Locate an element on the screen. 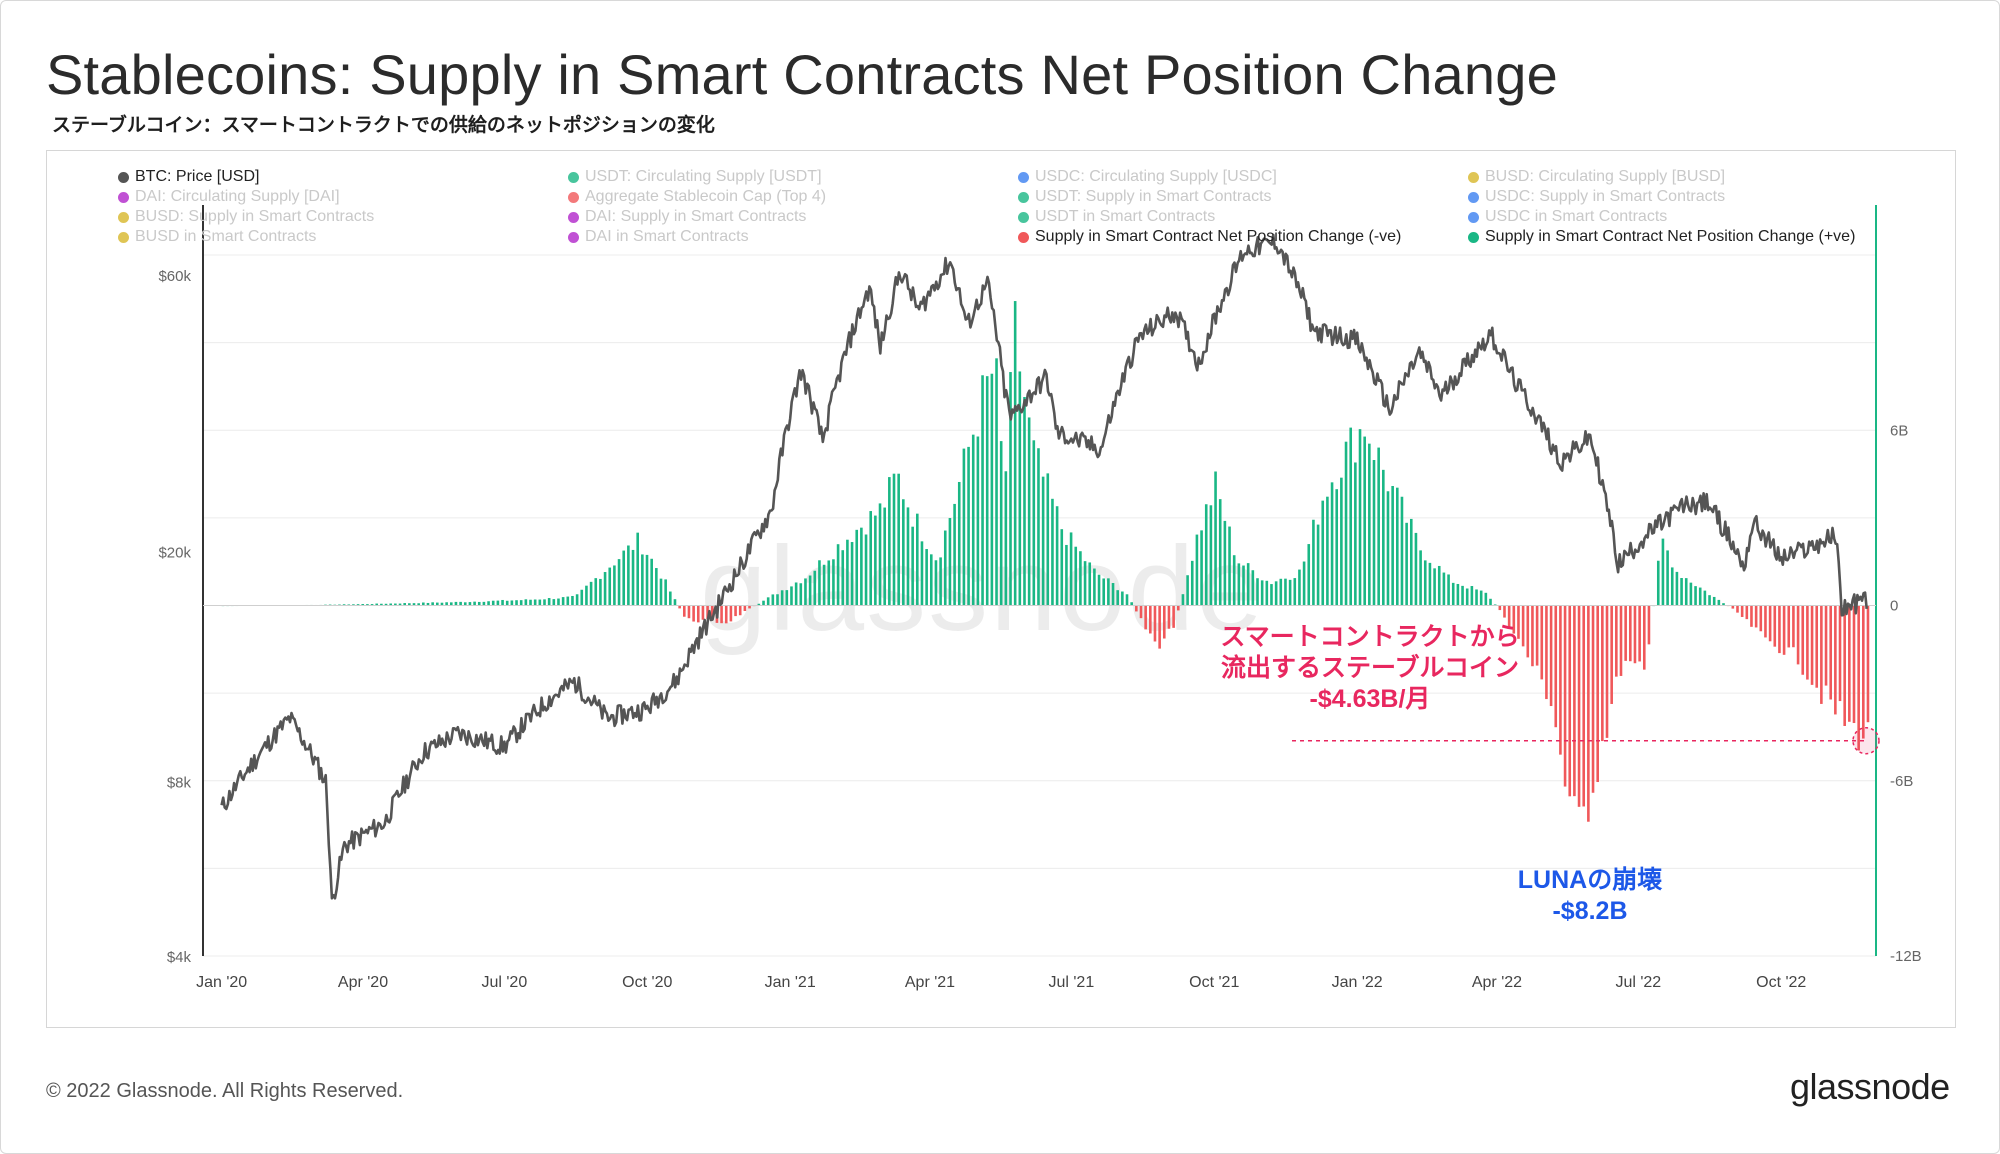 This screenshot has width=2000, height=1154. x-tick-label: Jan '20 is located at coordinates (221, 982).